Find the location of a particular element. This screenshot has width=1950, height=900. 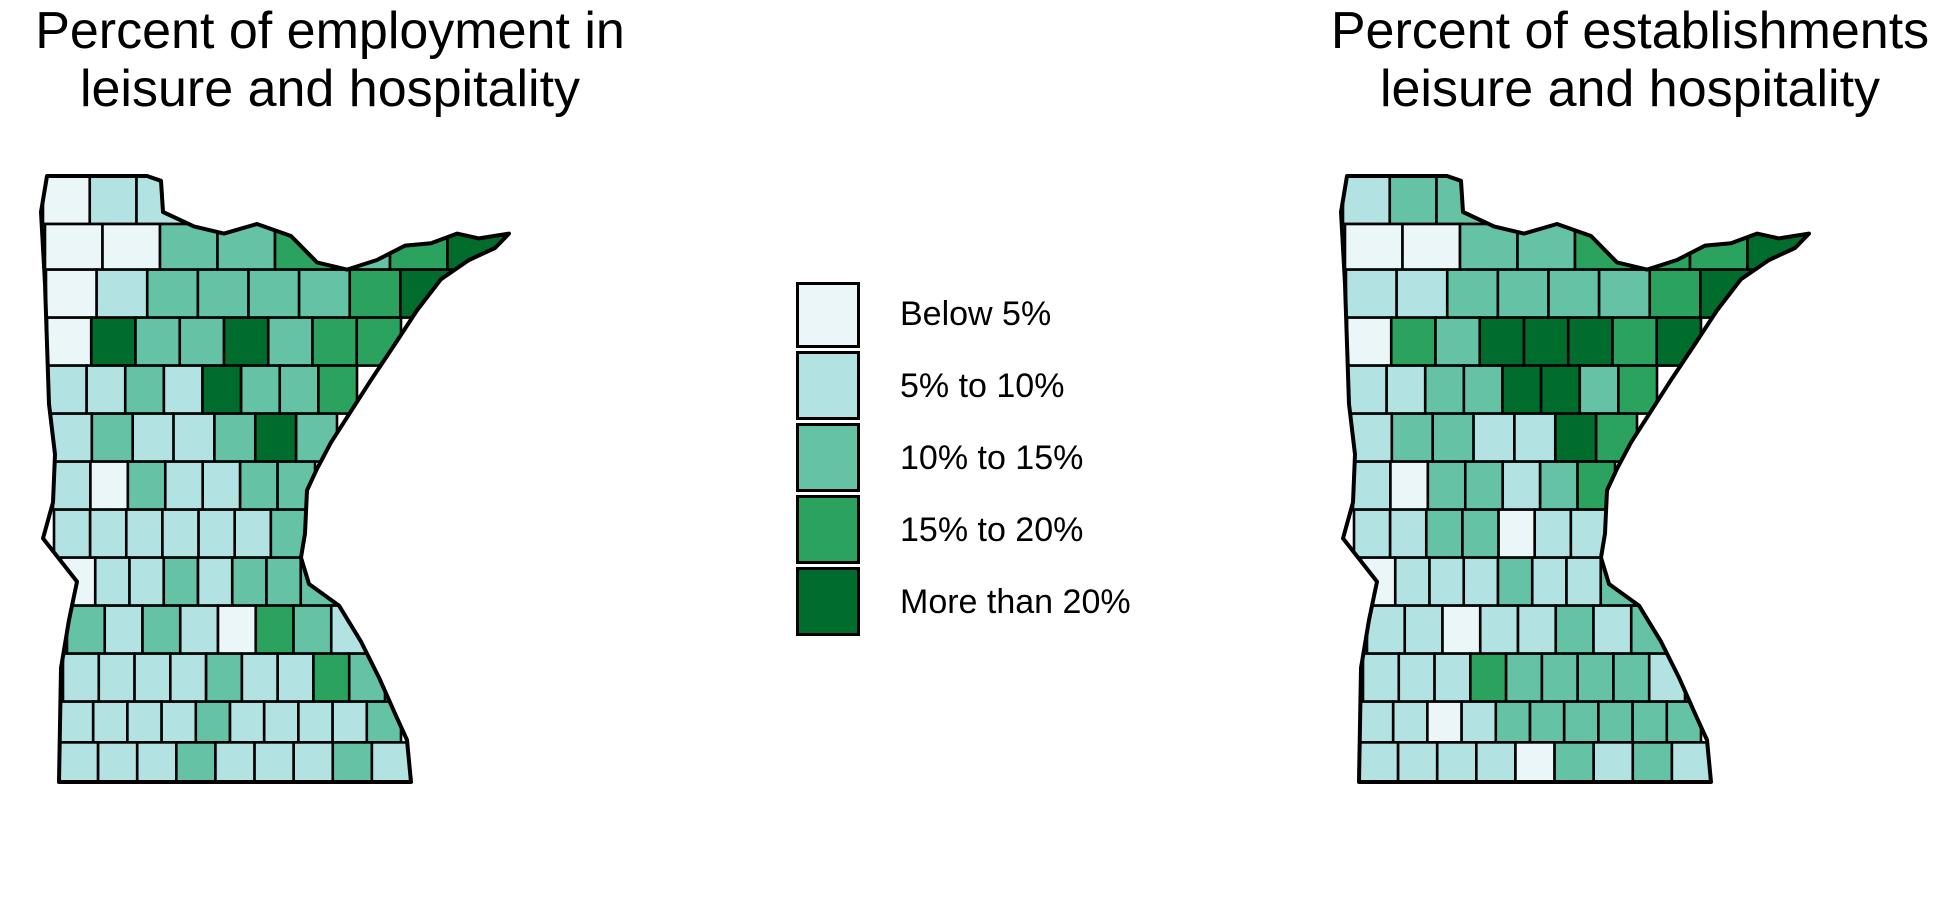

employment-map-title-line-2: leisure and hospitality is located at coordinates (330, 89).